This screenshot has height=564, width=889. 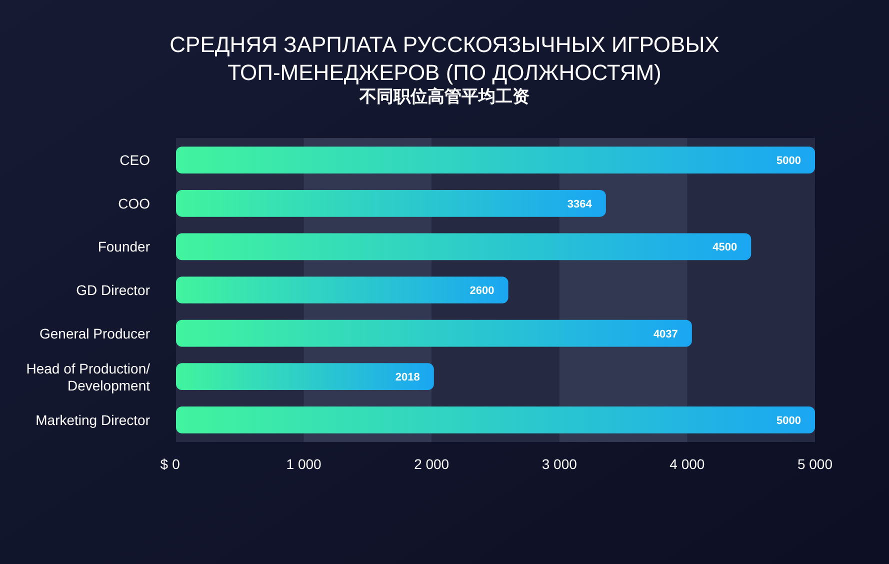 I want to click on x-tick-label: 1 000, so click(x=304, y=464).